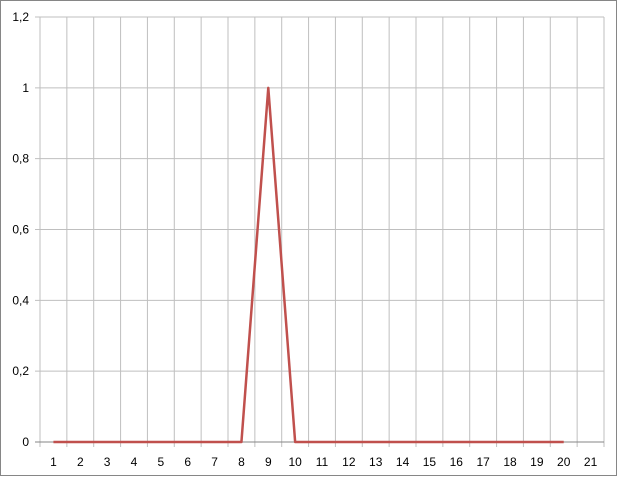 The image size is (617, 477). Describe the element at coordinates (20, 159) in the screenshot. I see `y-tick-label: 0,8` at that location.